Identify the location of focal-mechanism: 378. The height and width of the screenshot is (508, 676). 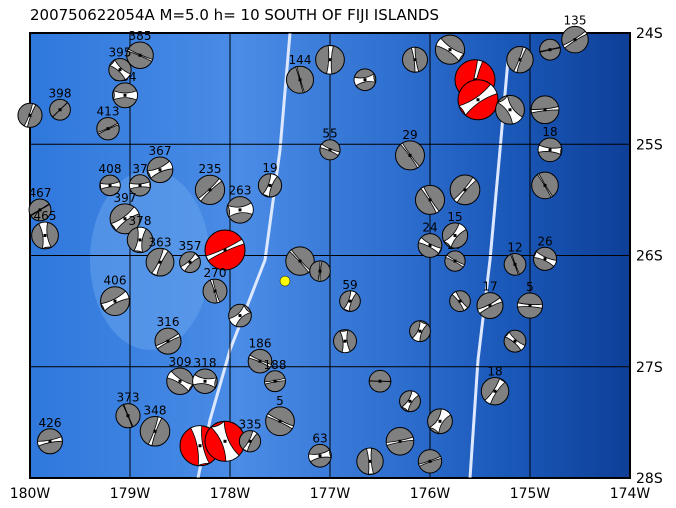
(140, 234).